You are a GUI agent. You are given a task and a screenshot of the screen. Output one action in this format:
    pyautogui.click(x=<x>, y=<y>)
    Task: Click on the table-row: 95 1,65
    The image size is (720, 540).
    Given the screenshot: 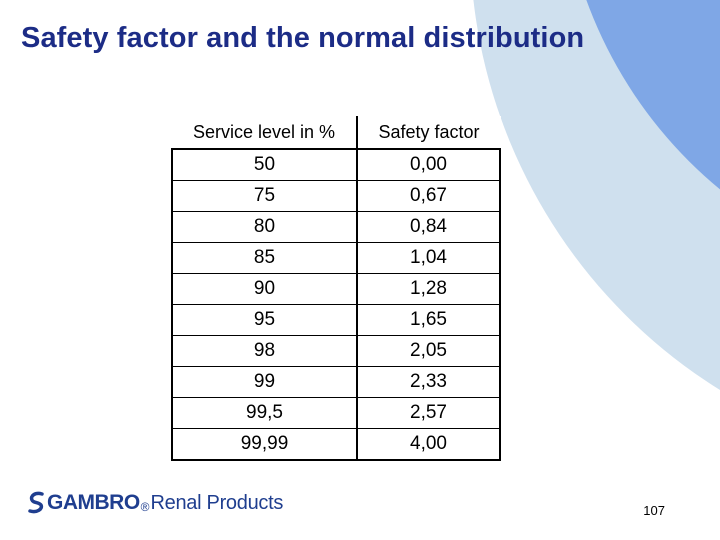 What is the action you would take?
    pyautogui.click(x=336, y=320)
    